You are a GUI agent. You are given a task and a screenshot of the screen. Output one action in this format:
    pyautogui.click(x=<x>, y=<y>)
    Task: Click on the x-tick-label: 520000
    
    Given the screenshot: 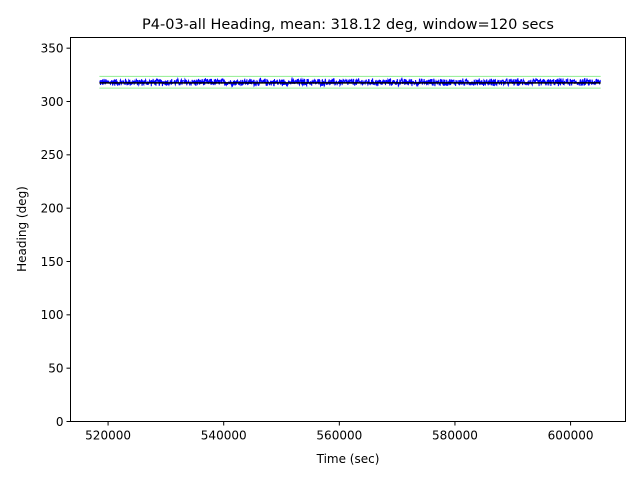 What is the action you would take?
    pyautogui.click(x=108, y=436)
    